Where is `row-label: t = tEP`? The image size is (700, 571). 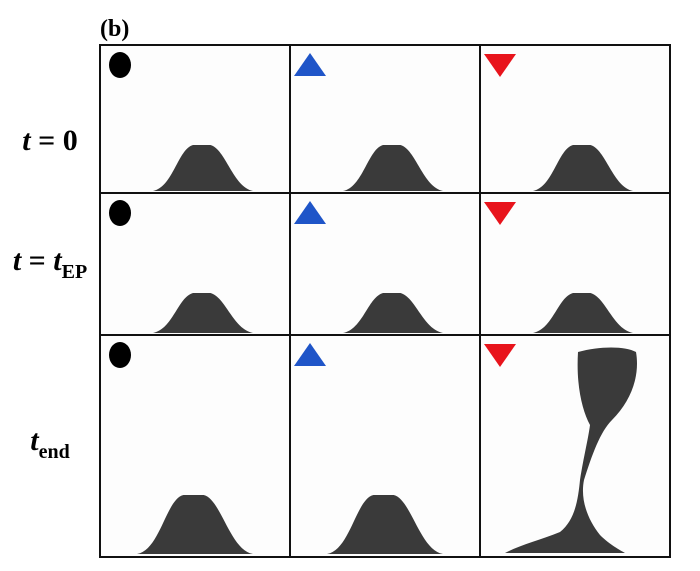
row-label: t = tEP is located at coordinates (50, 263).